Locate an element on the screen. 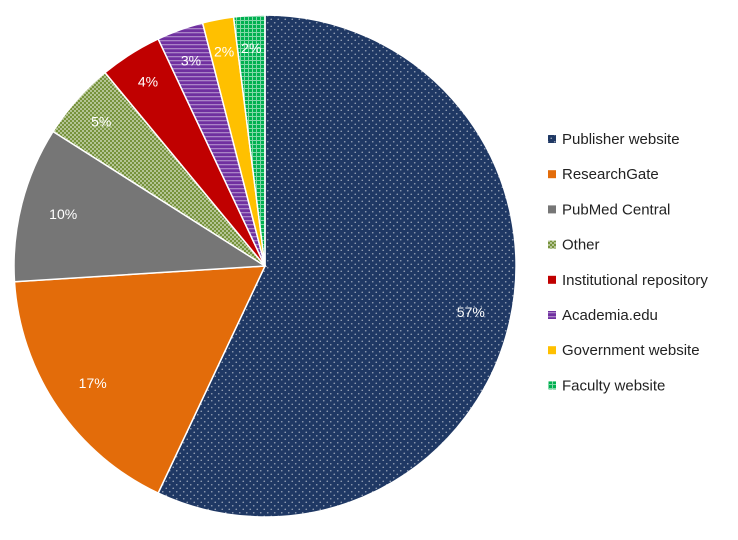 The width and height of the screenshot is (738, 540). legend-item-faculty-website: Faculty website is located at coordinates (606, 385).